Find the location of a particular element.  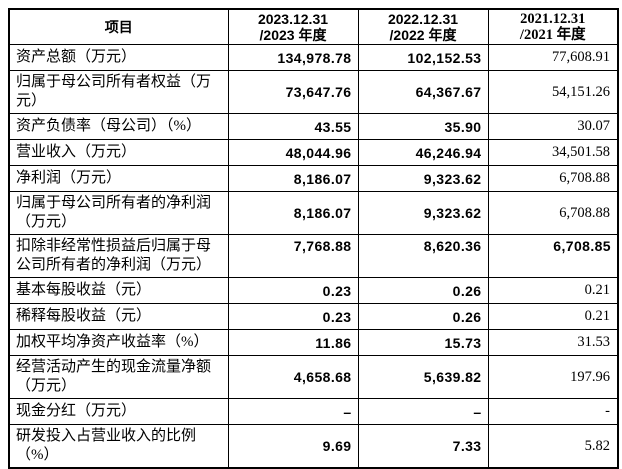

value-2022: 64,367.67 is located at coordinates (423, 92).